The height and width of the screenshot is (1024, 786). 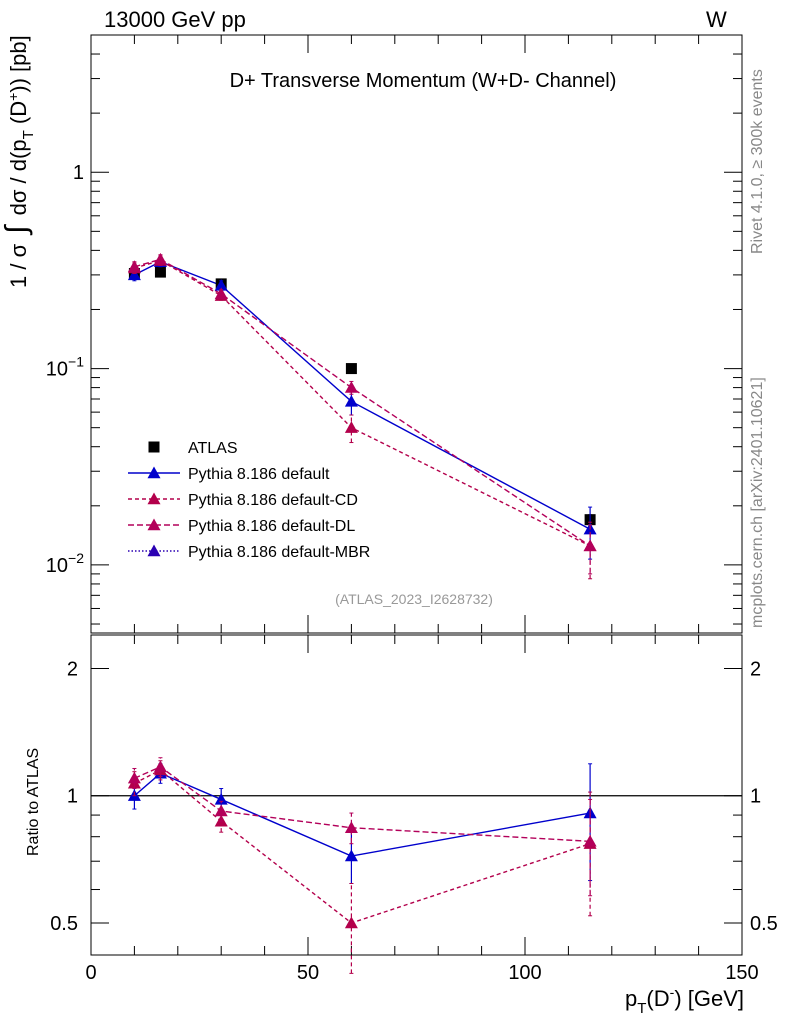 What do you see at coordinates (78, 173) in the screenshot?
I see `y-tick-label: 1` at bounding box center [78, 173].